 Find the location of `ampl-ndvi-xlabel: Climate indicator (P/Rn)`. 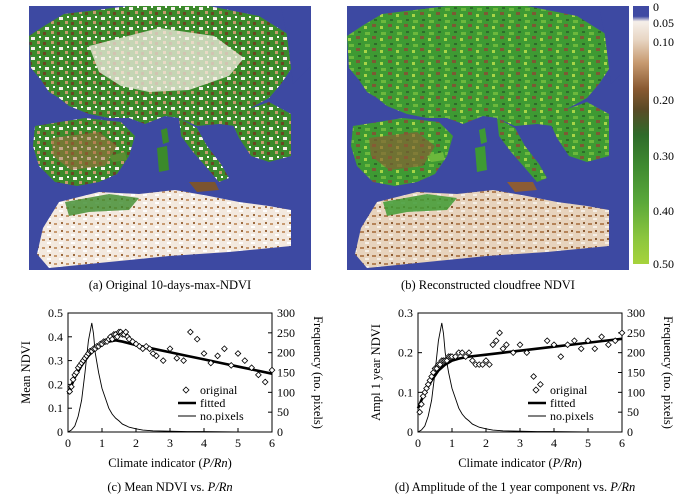

ampl-ndvi-xlabel: Climate indicator (P/Rn) is located at coordinates (520, 463).